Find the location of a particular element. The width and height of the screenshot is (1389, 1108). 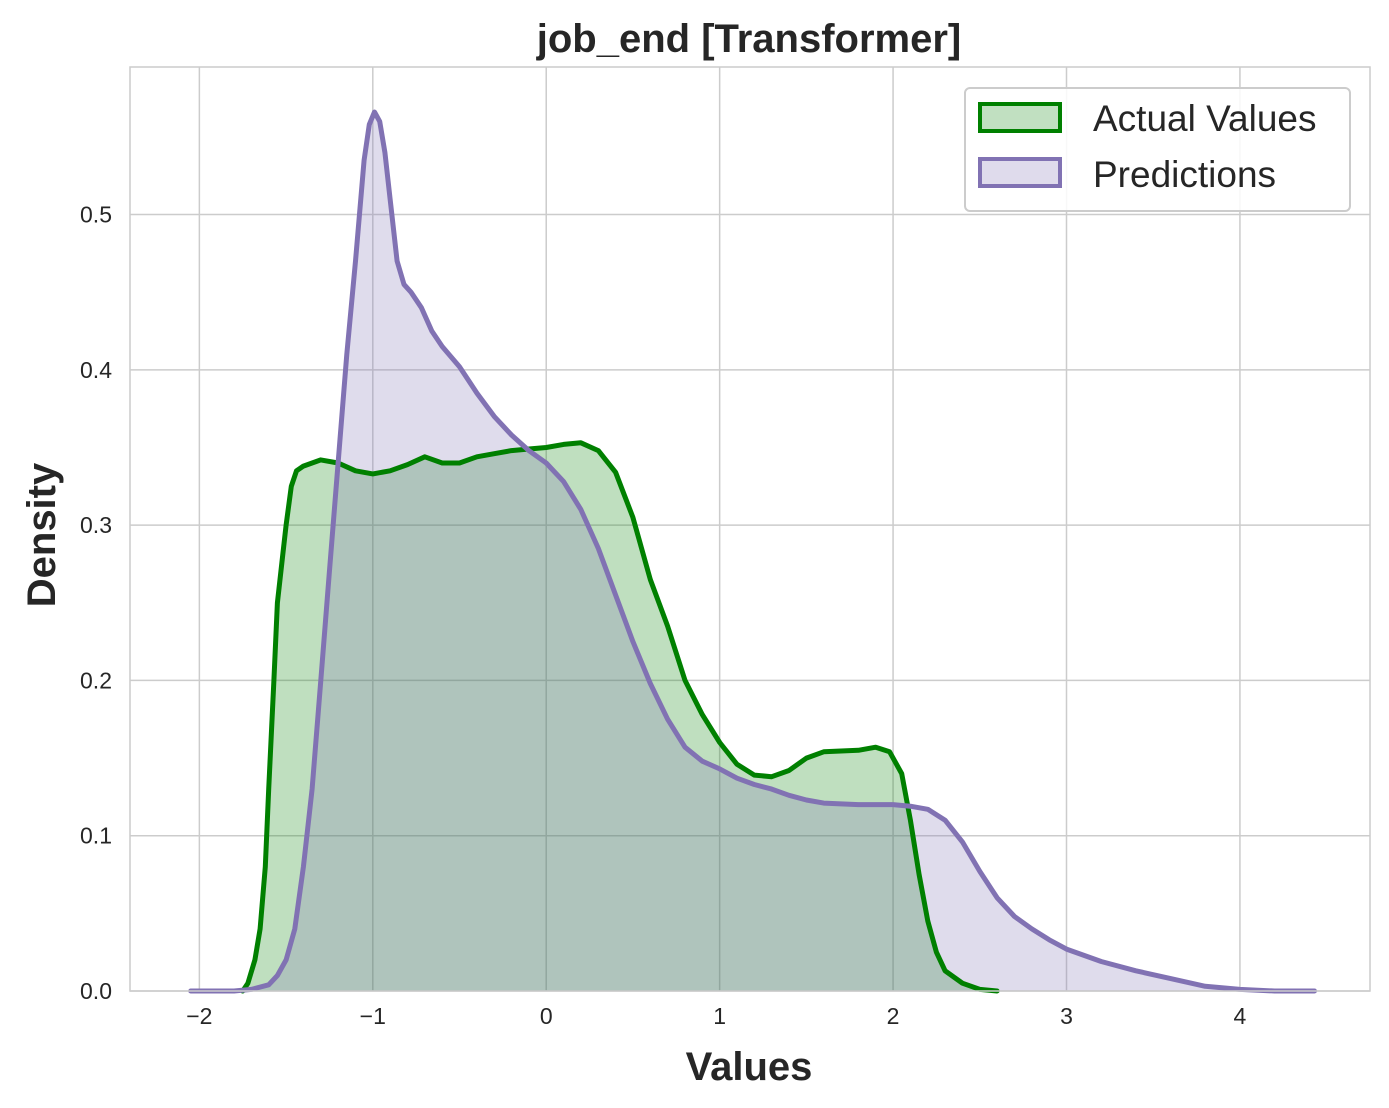

x-tick-label: −2 is located at coordinates (199, 1016).